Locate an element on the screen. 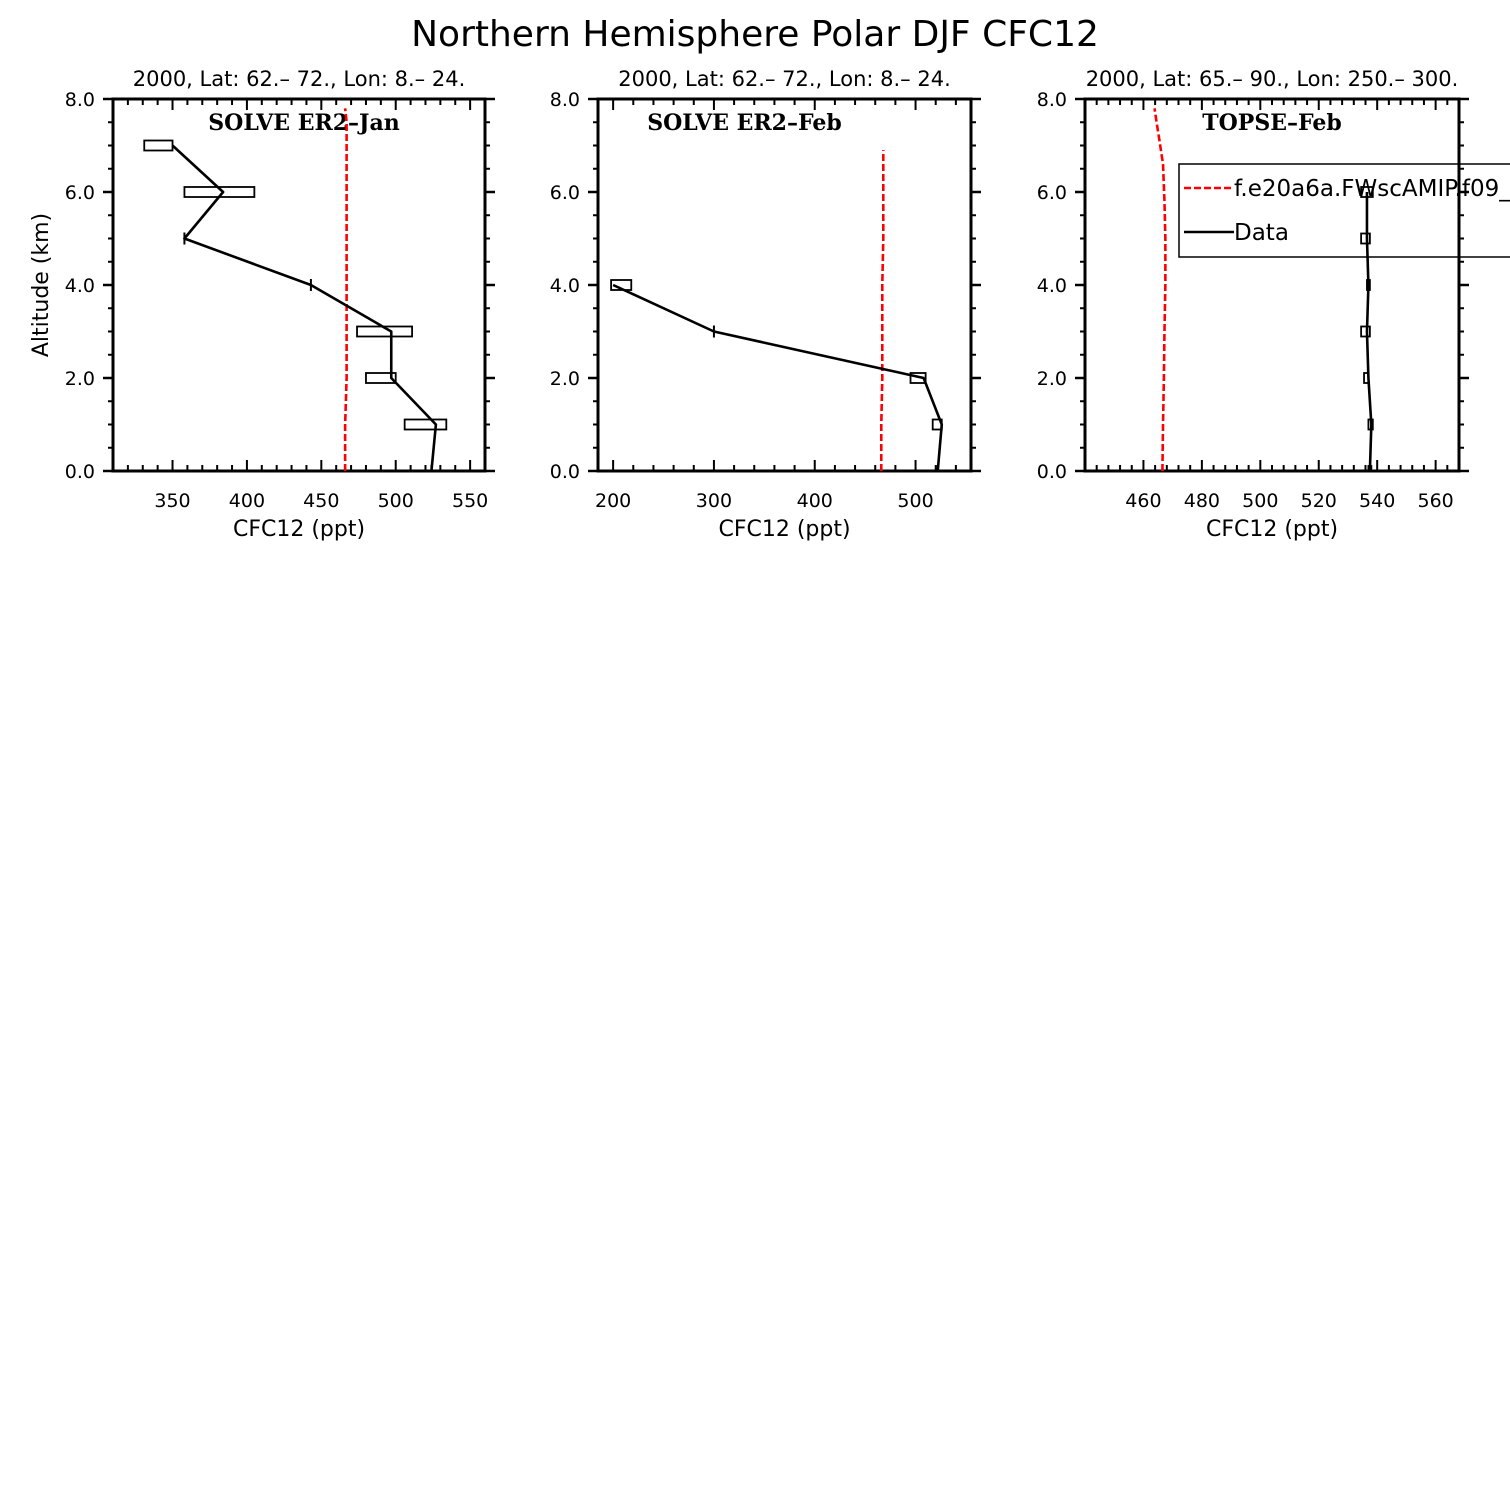 This screenshot has width=1510, height=1510. x-tick-label: 350 is located at coordinates (172, 501).